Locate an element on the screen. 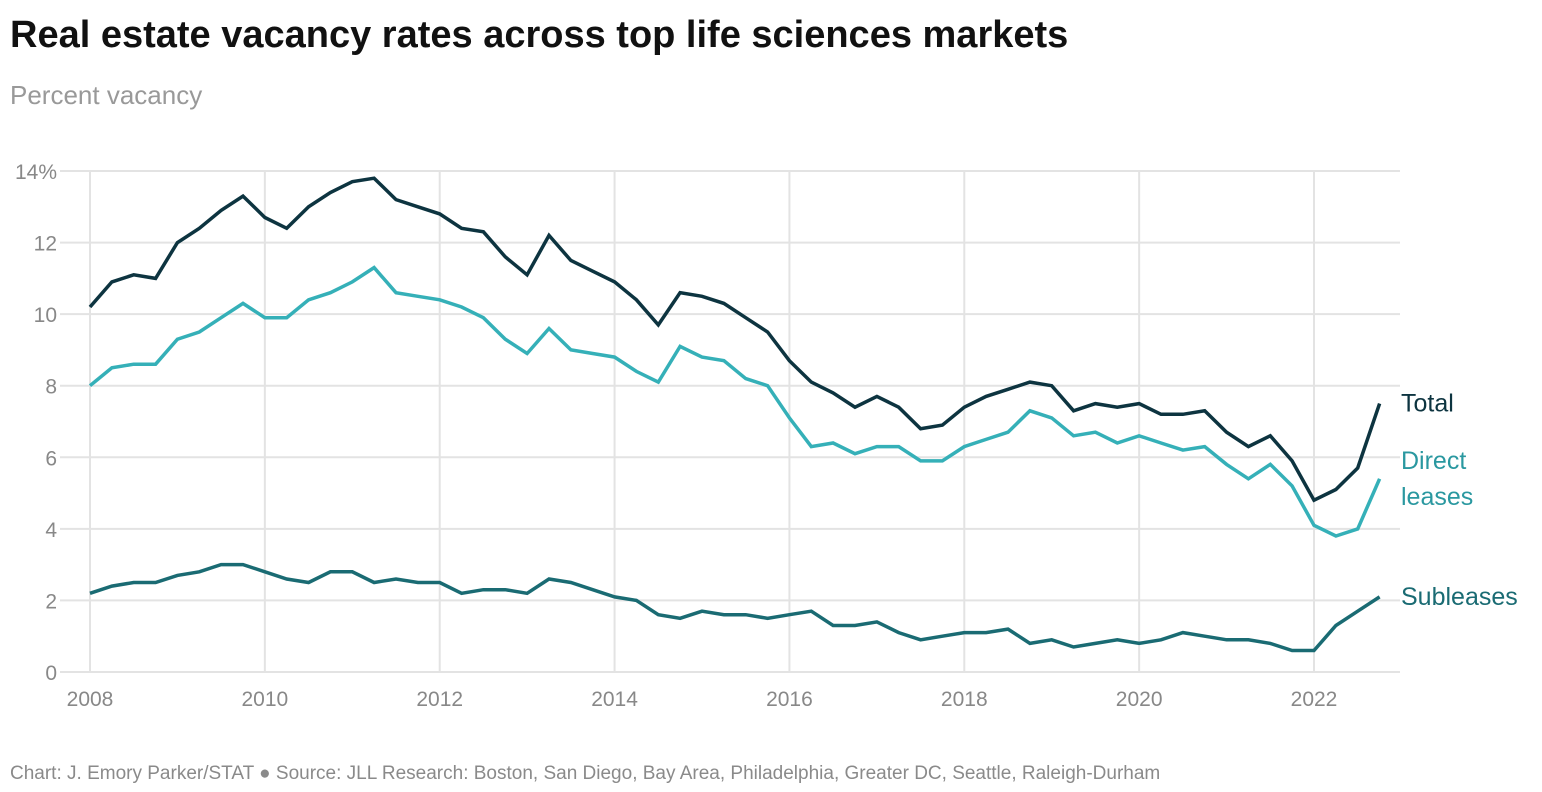 The height and width of the screenshot is (792, 1542). y-tick-label: 14% is located at coordinates (36, 172).